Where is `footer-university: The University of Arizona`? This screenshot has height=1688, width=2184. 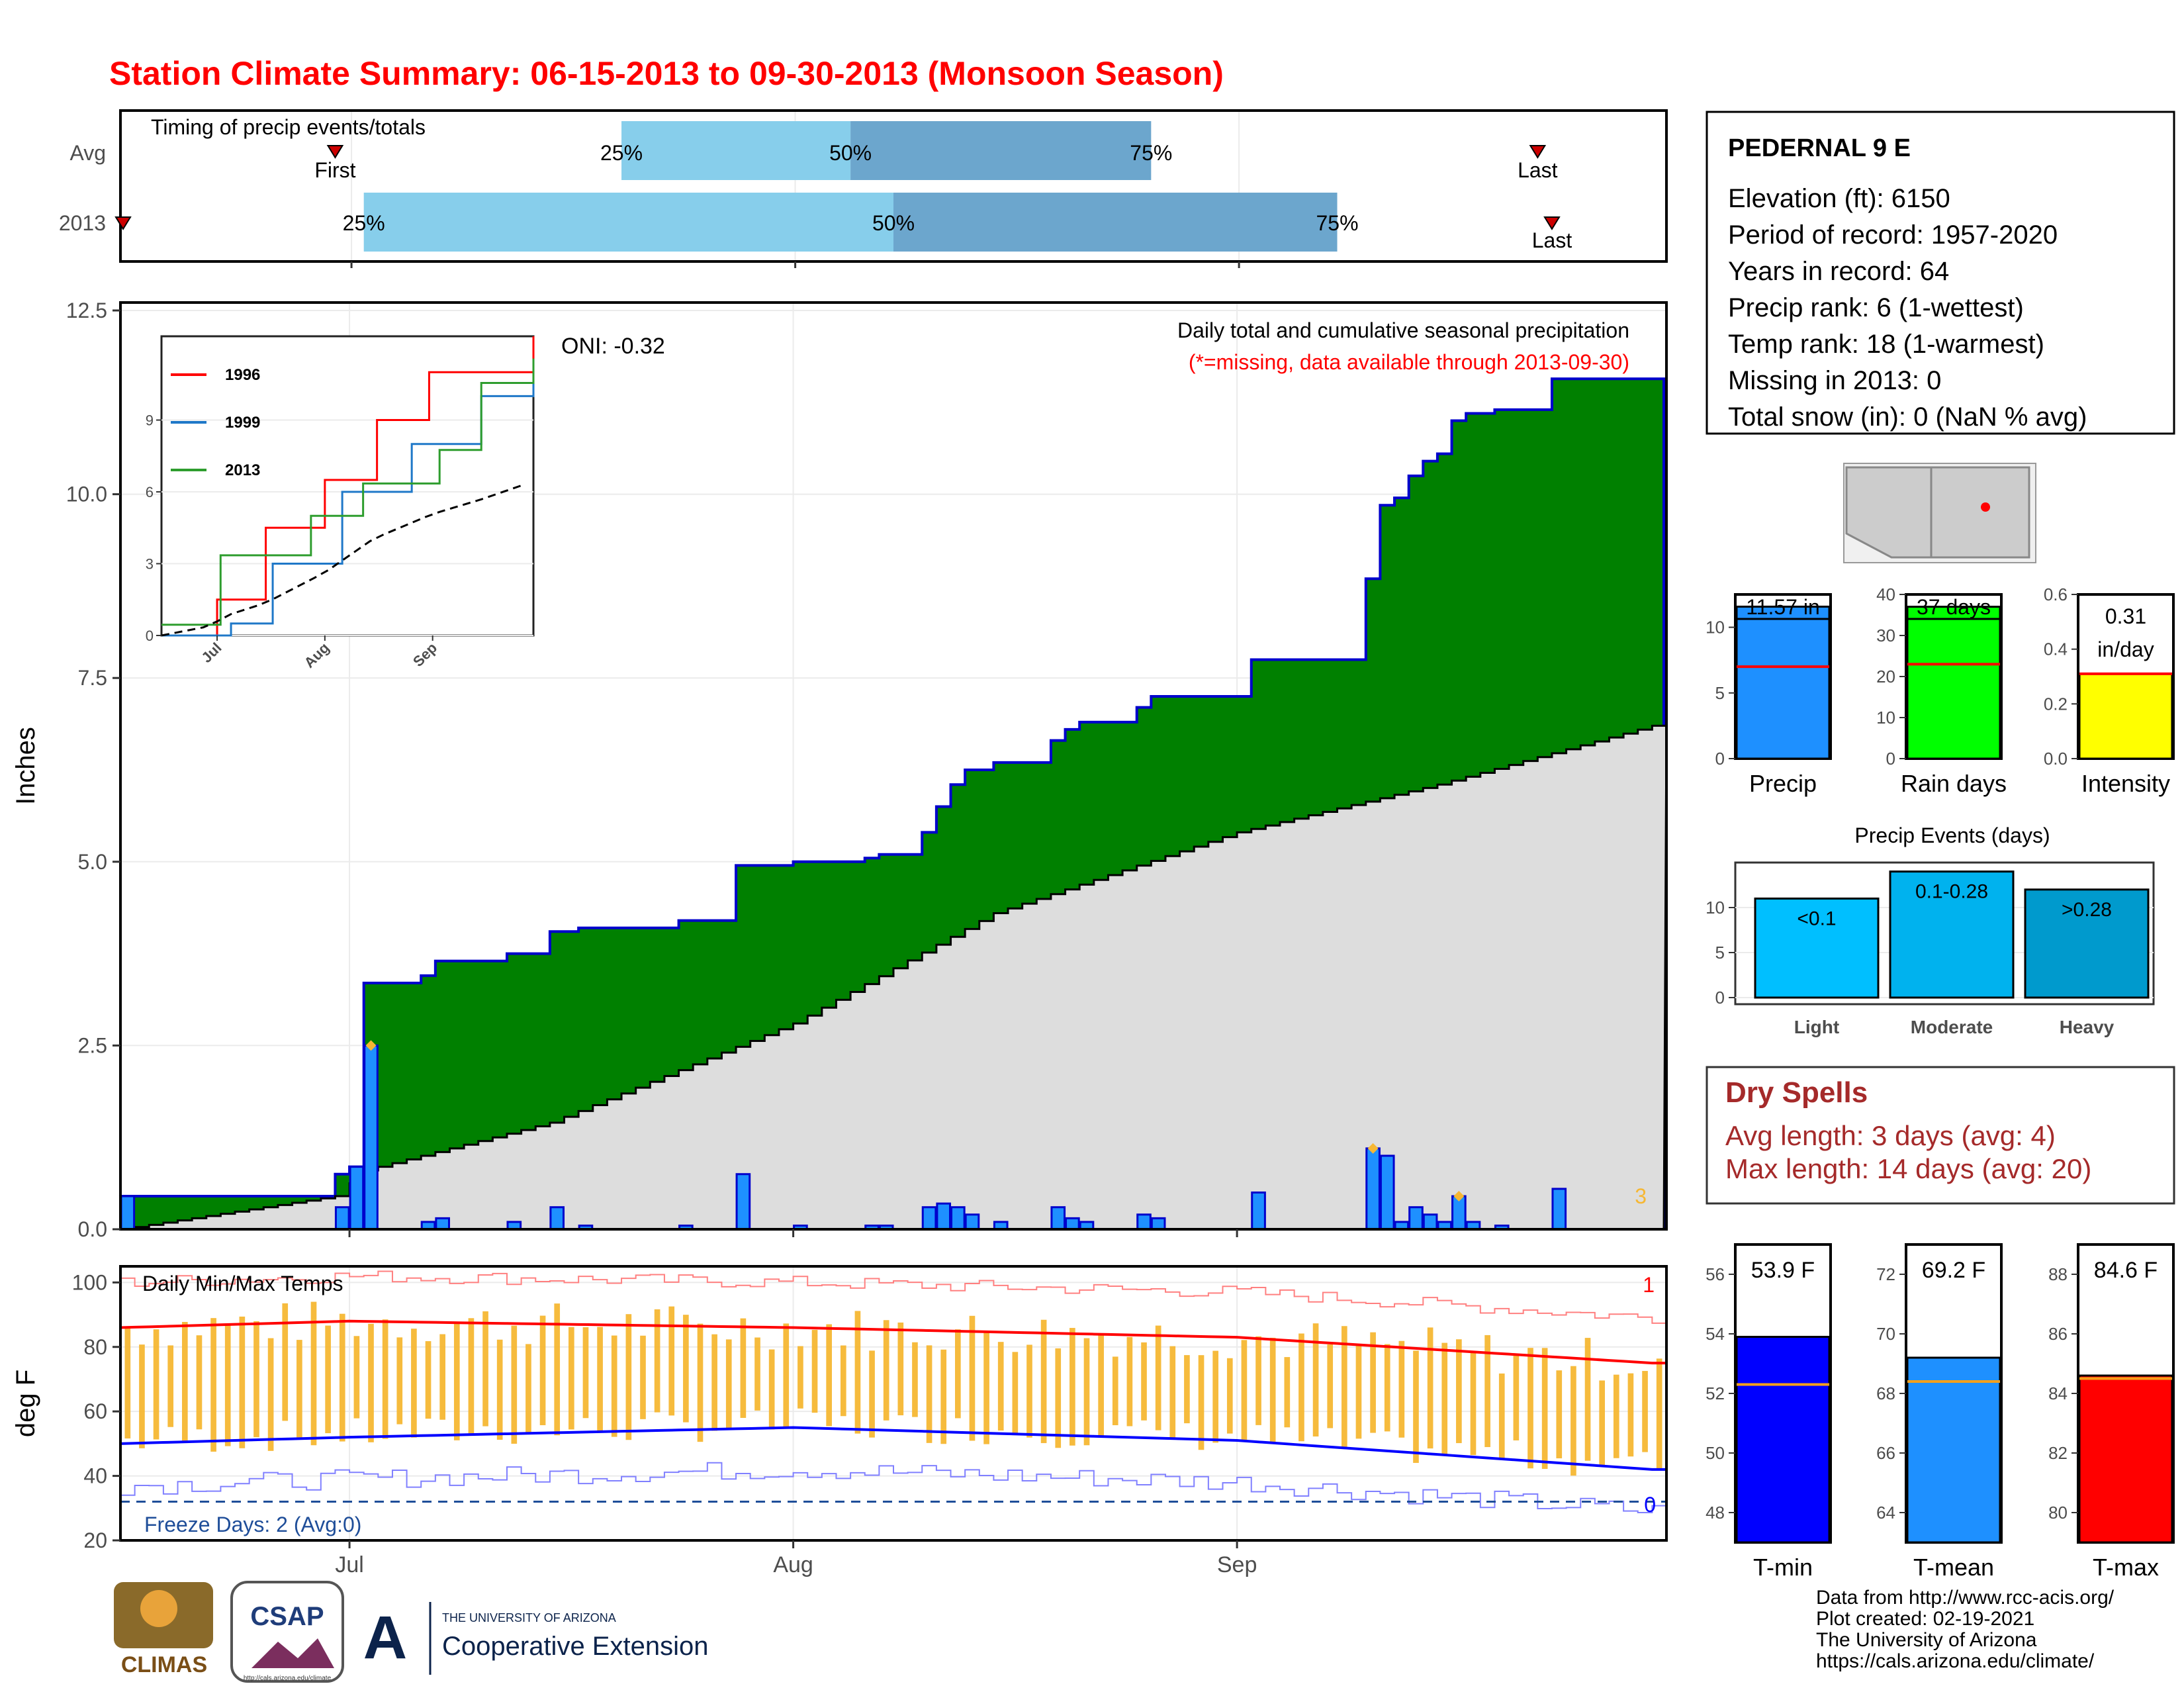
footer-university: The University of Arizona is located at coordinates (1926, 1640).